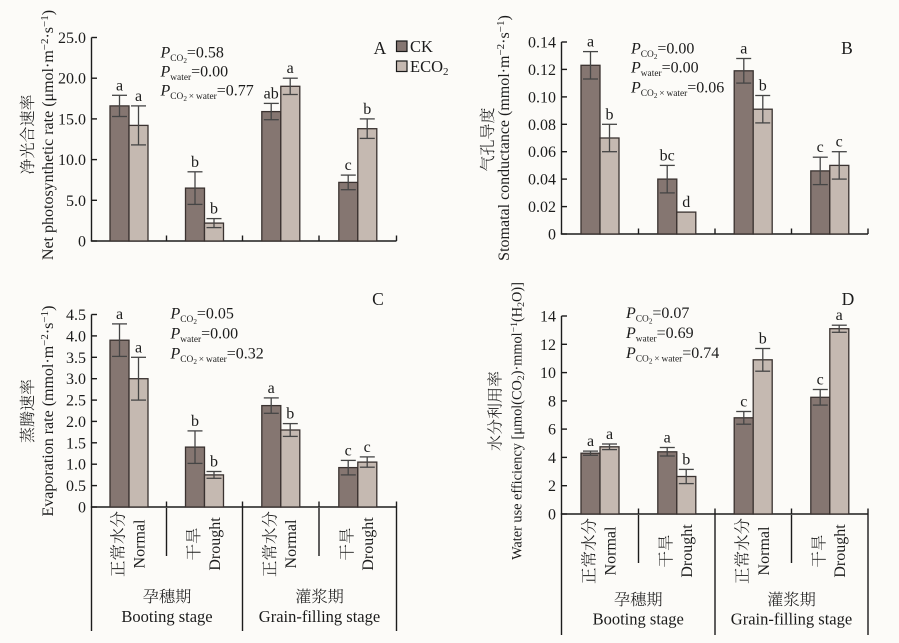  I want to click on svg-text: Pwater=0.69, so click(659, 335).